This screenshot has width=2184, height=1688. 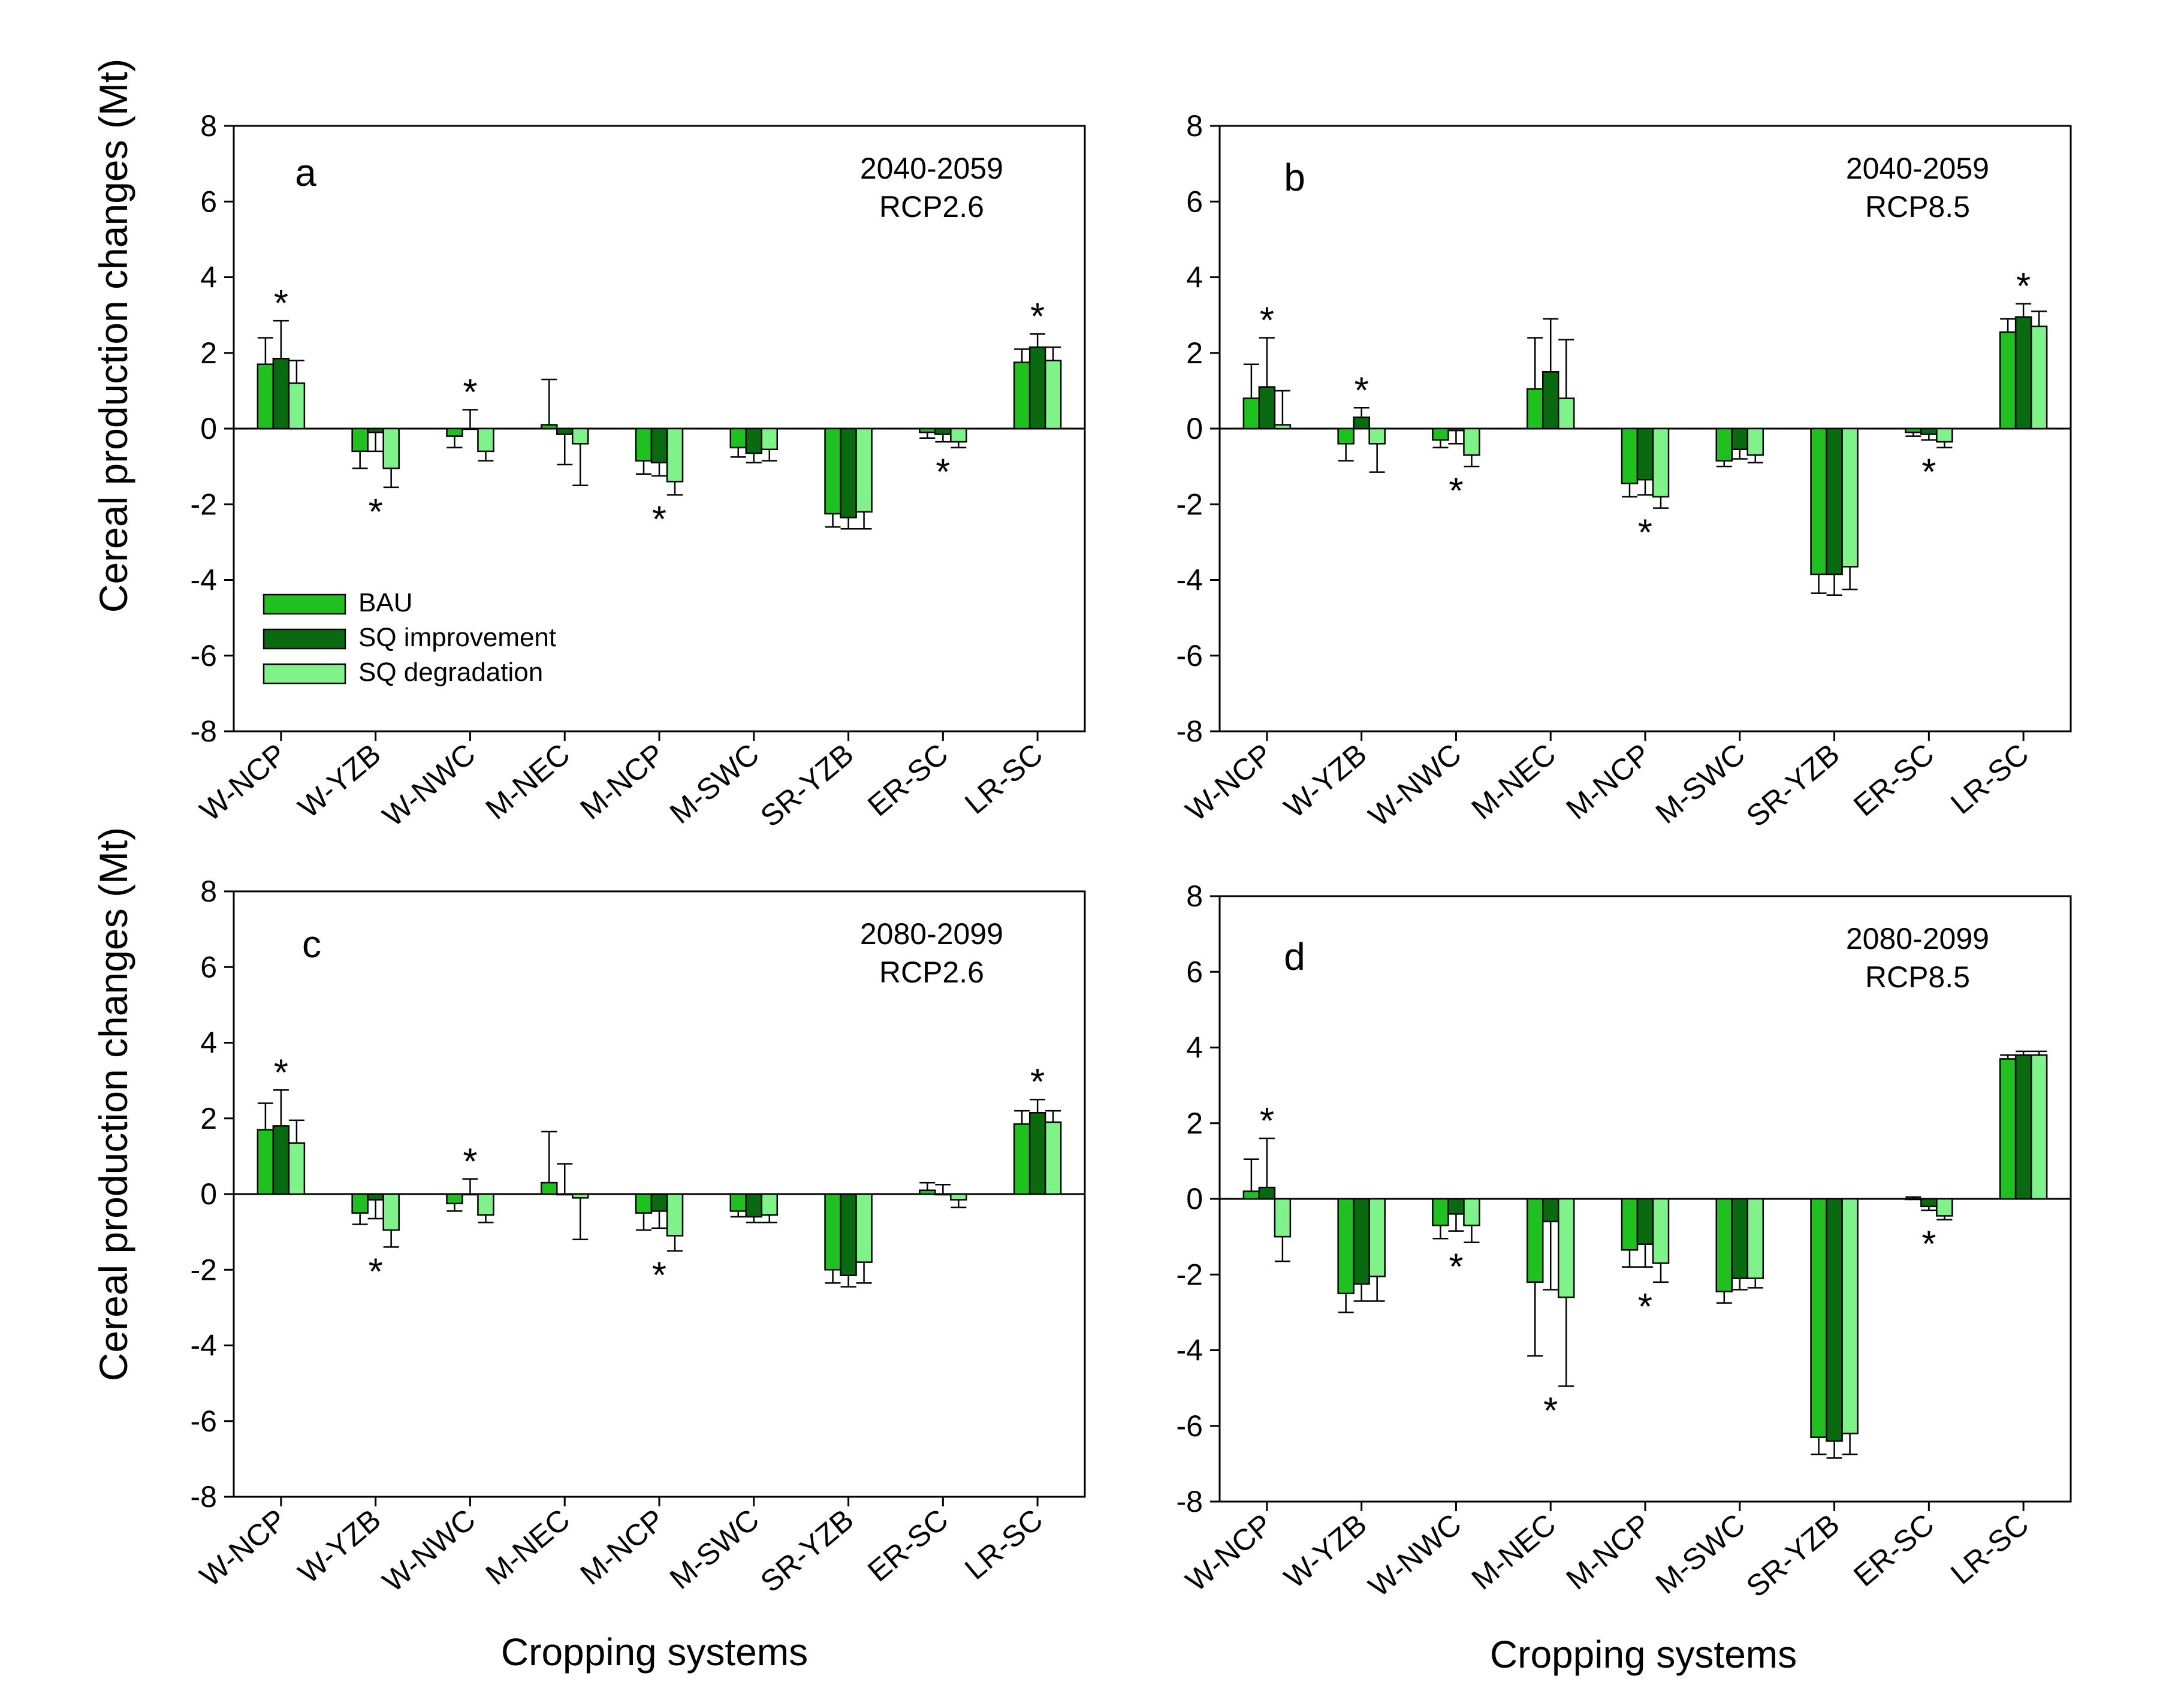 What do you see at coordinates (304, 604) in the screenshot?
I see `legend-swatch` at bounding box center [304, 604].